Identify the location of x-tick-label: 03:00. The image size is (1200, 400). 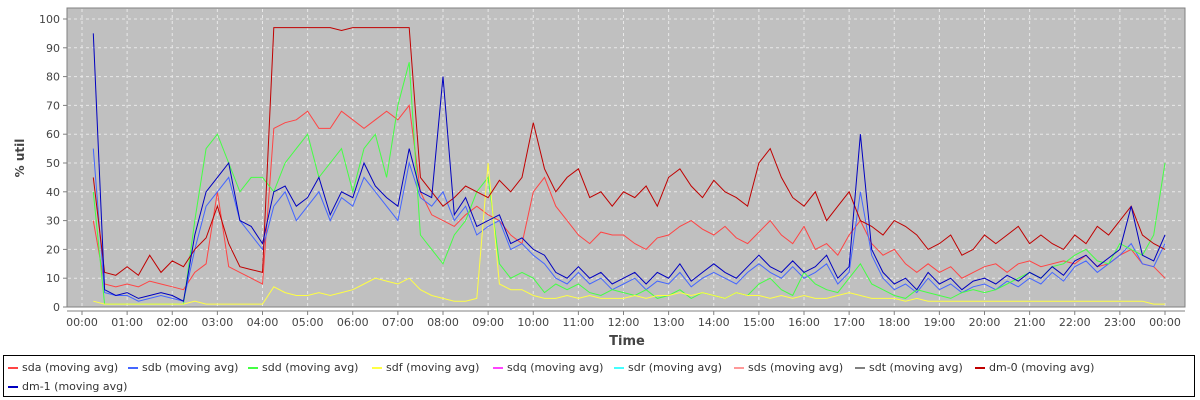
(218, 322).